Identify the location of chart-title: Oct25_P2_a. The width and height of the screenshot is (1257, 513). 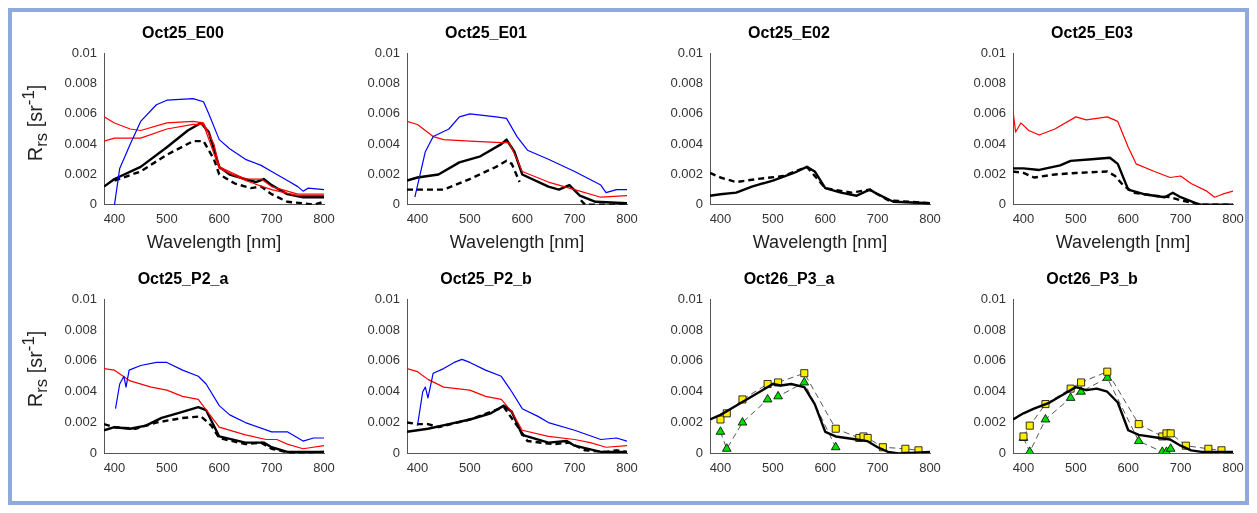
(183, 279).